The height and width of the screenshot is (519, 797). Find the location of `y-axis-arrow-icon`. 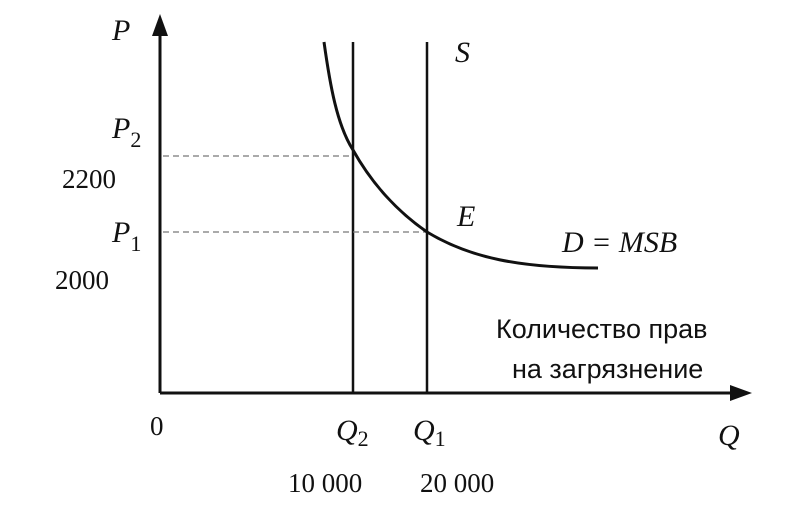

y-axis-arrow-icon is located at coordinates (160, 25).